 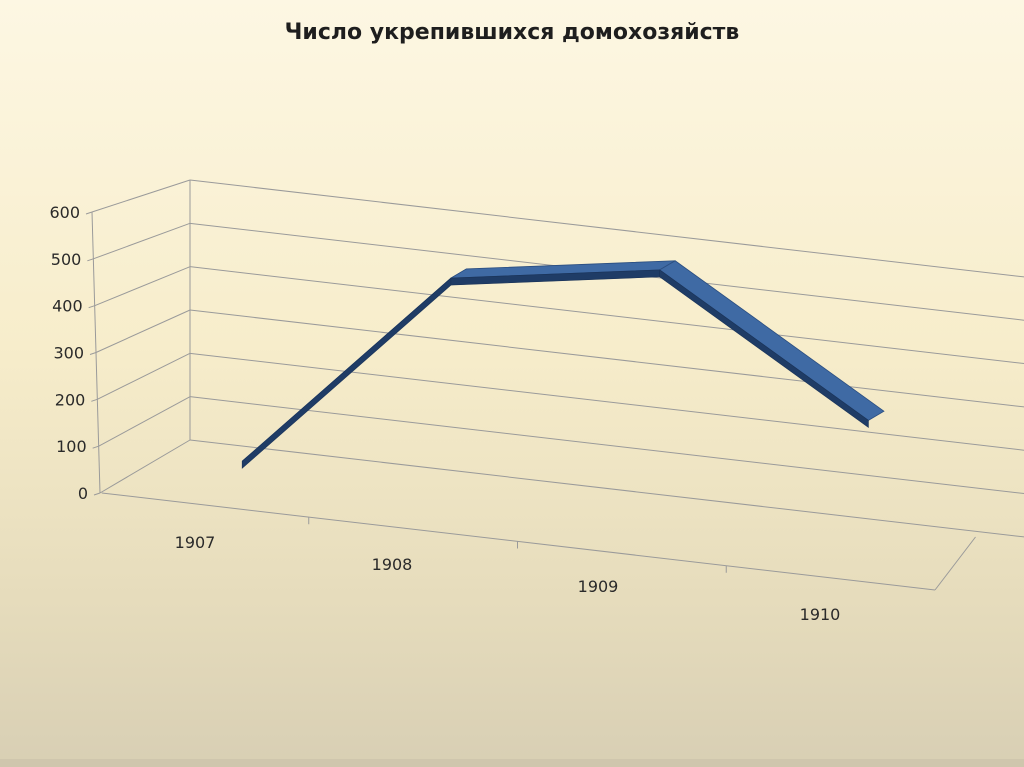 I want to click on x-tick-label: 1909, so click(x=598, y=586).